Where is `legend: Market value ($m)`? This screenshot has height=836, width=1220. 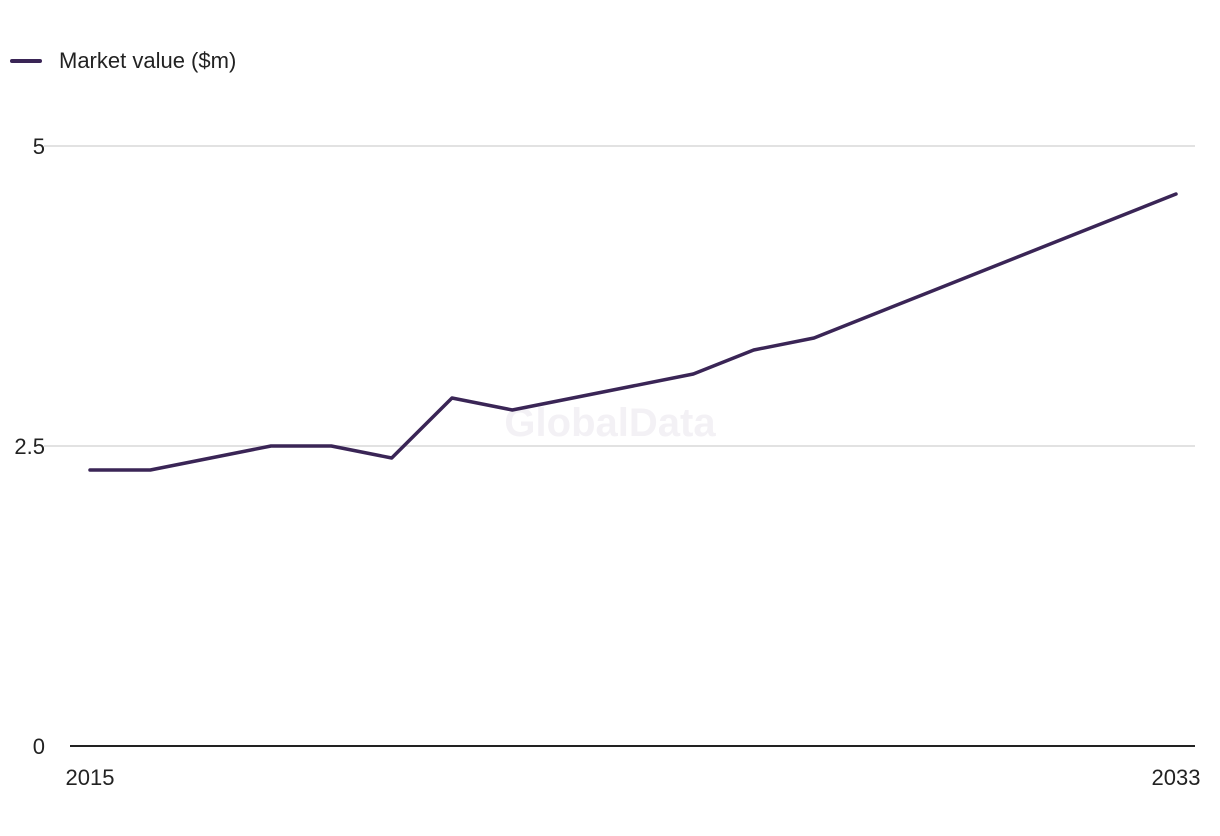
legend: Market value ($m) is located at coordinates (123, 61).